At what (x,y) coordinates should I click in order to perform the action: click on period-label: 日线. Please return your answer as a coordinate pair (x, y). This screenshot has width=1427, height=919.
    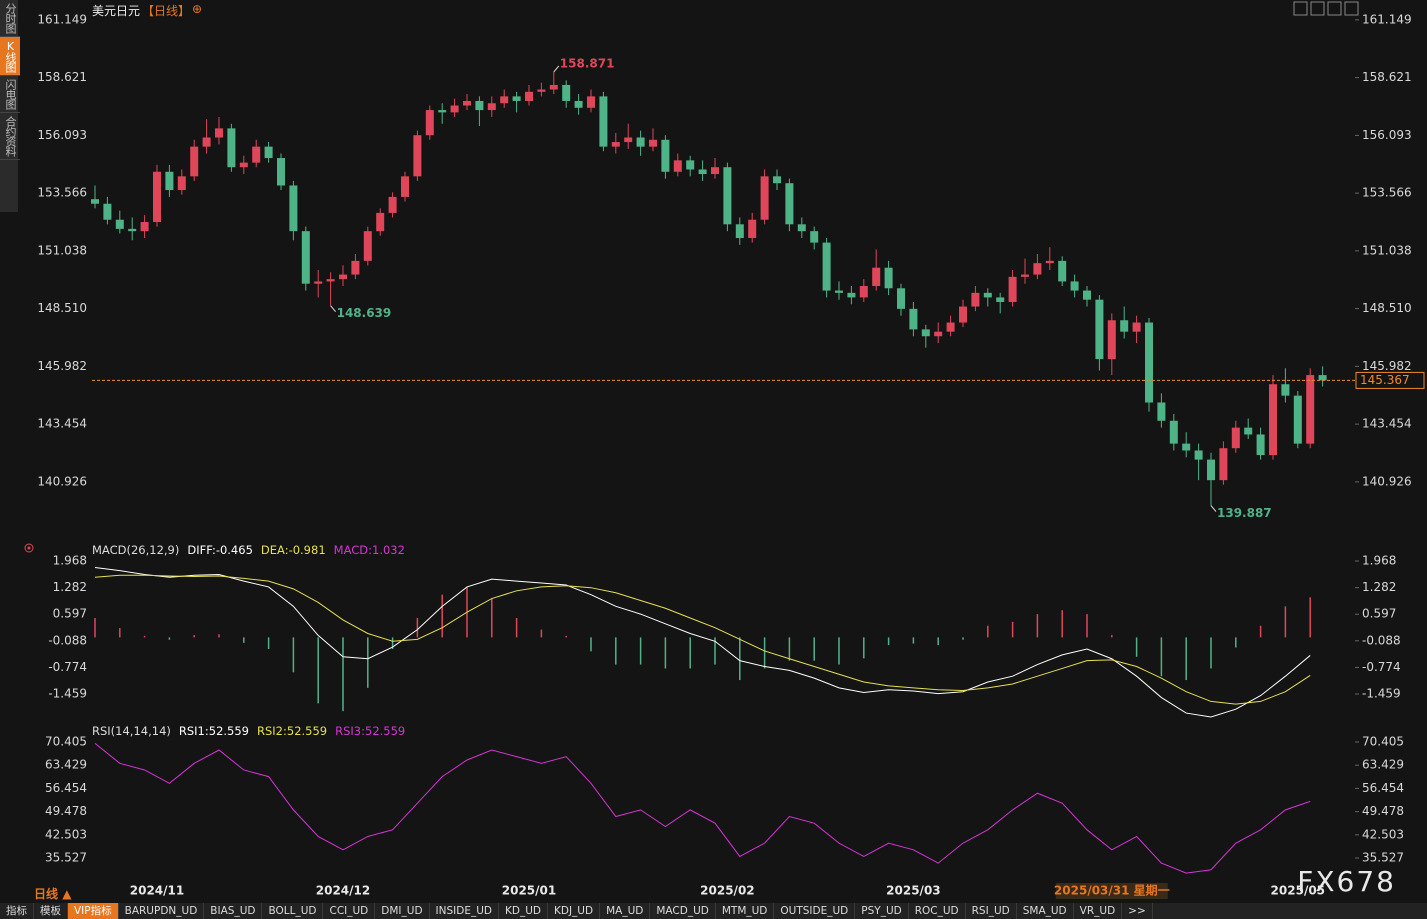
    Looking at the image, I should click on (46, 894).